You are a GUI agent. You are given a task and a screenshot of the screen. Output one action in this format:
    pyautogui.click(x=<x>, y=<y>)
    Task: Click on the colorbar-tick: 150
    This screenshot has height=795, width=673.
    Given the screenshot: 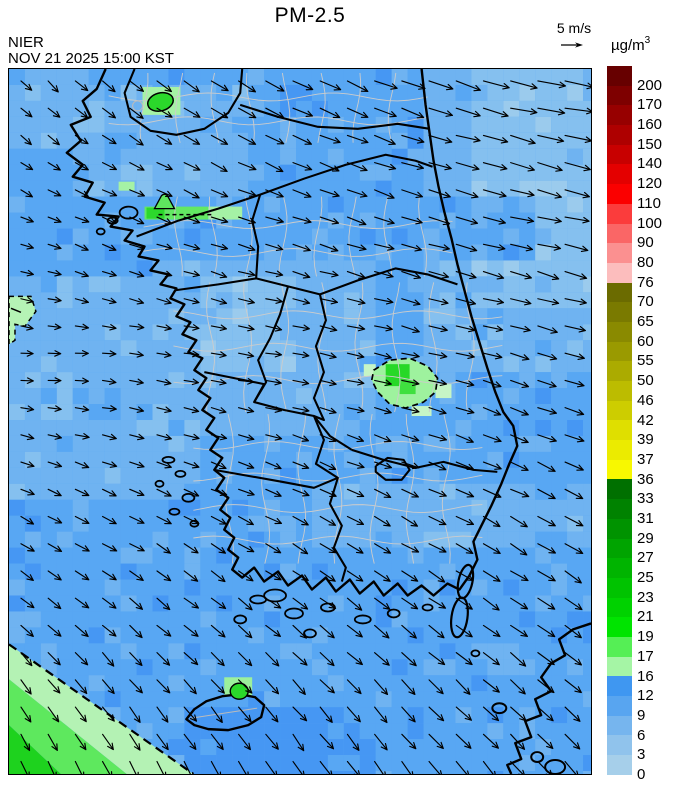 What is the action you would take?
    pyautogui.click(x=650, y=144)
    